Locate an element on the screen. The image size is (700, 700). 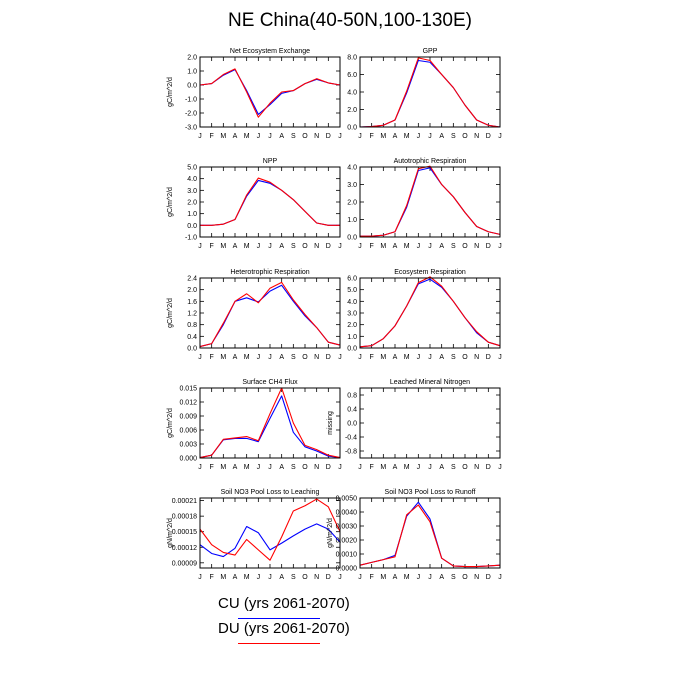
legend-label-du: DU (yrs 2061-2070) is located at coordinates (284, 628).